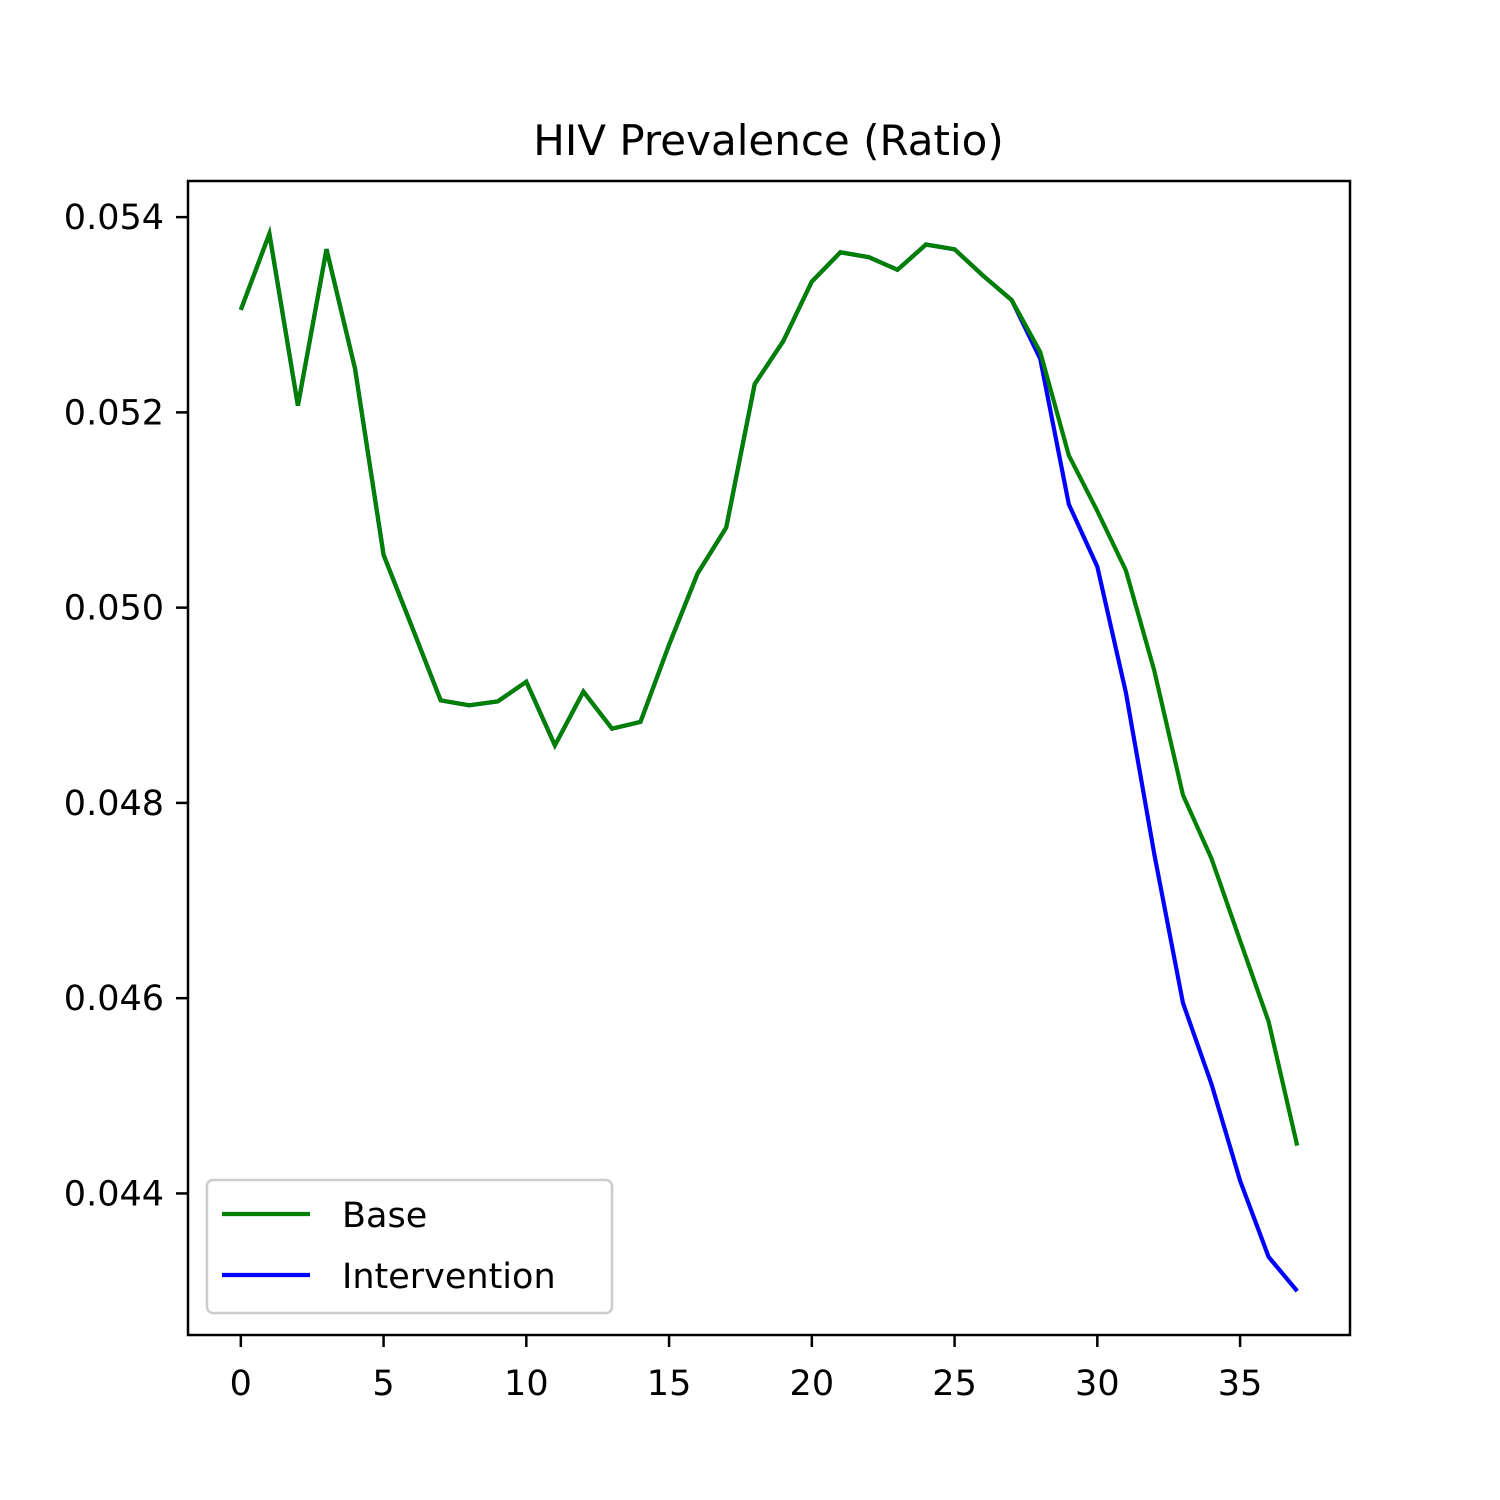 The image size is (1500, 1500). Describe the element at coordinates (114, 804) in the screenshot. I see `y-tick-label: 0.048` at that location.